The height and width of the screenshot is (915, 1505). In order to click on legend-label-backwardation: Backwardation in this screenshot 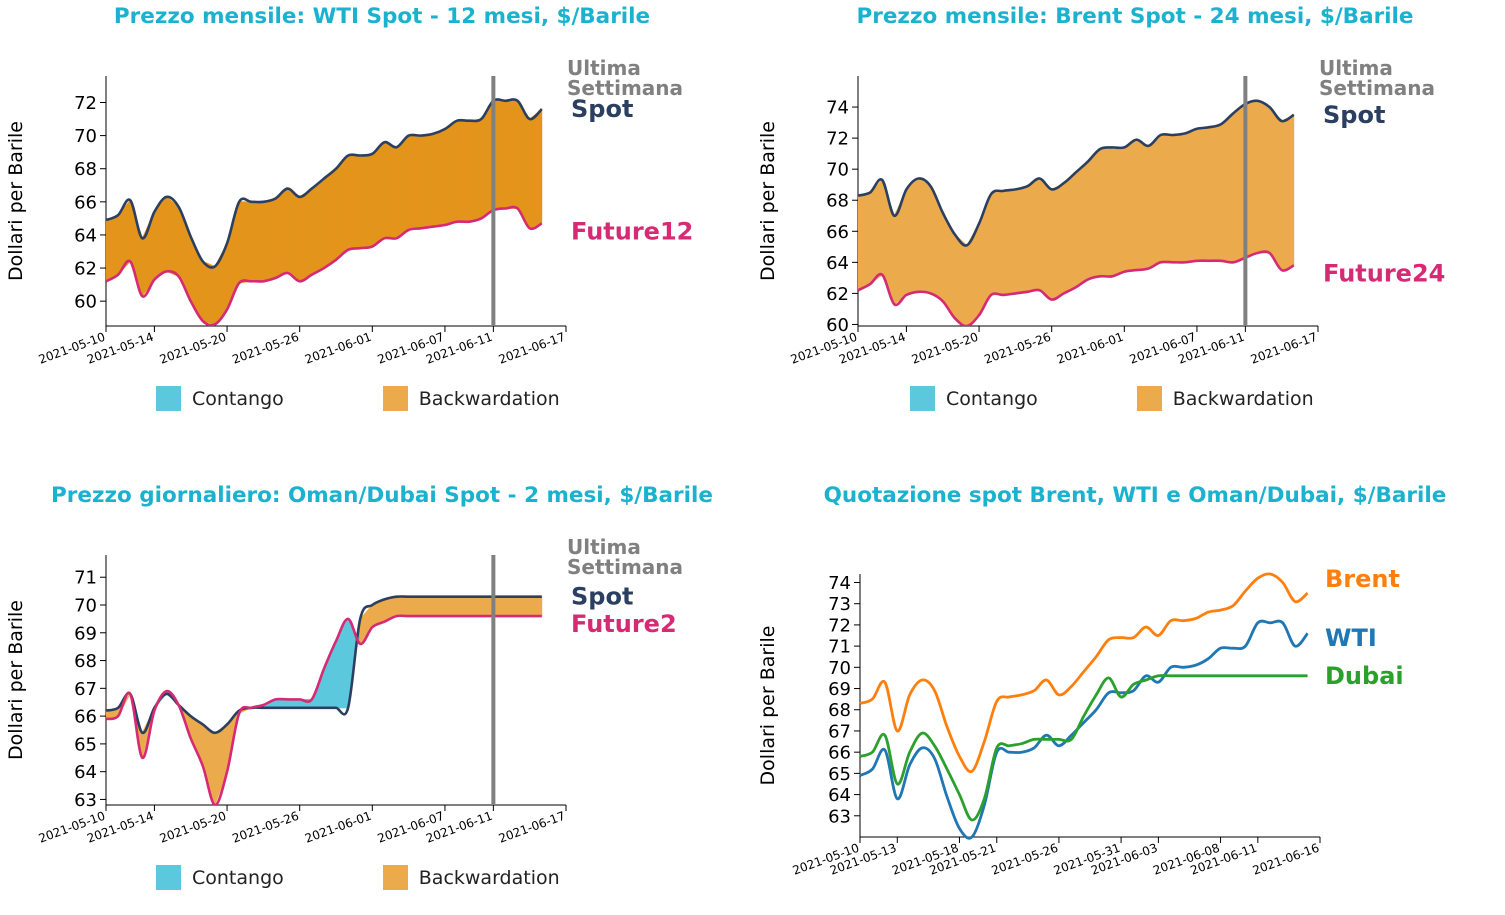, I will do `click(489, 877)`.